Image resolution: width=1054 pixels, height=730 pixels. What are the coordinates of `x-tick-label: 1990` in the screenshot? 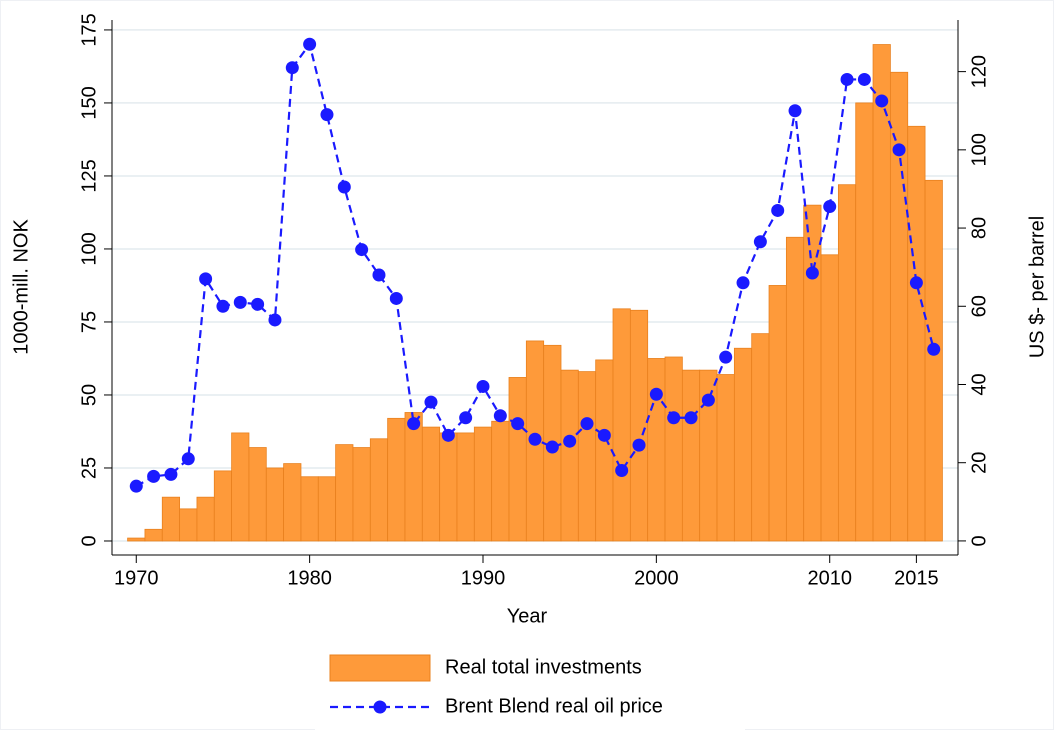 It's located at (483, 578).